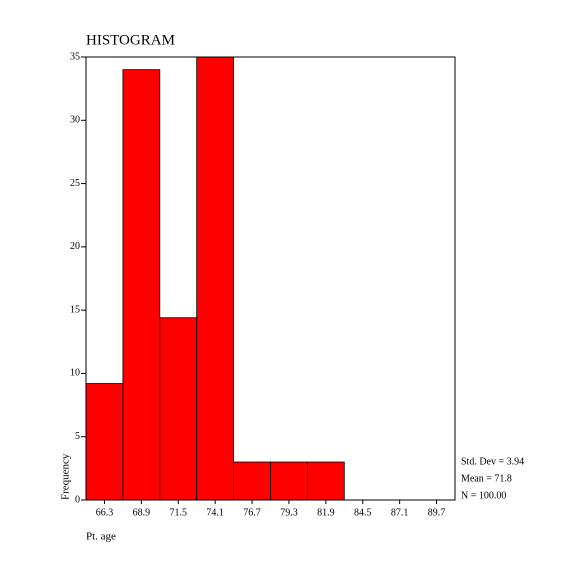  I want to click on x-tick-label: 84.5, so click(363, 512).